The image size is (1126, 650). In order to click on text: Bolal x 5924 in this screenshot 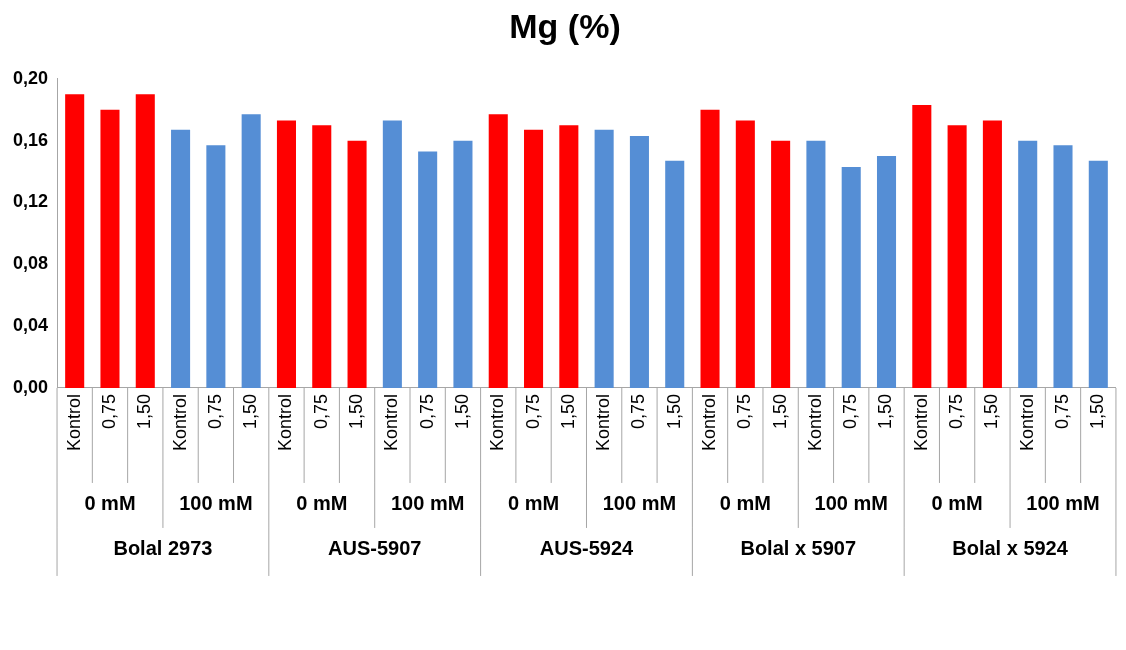, I will do `click(1010, 548)`.